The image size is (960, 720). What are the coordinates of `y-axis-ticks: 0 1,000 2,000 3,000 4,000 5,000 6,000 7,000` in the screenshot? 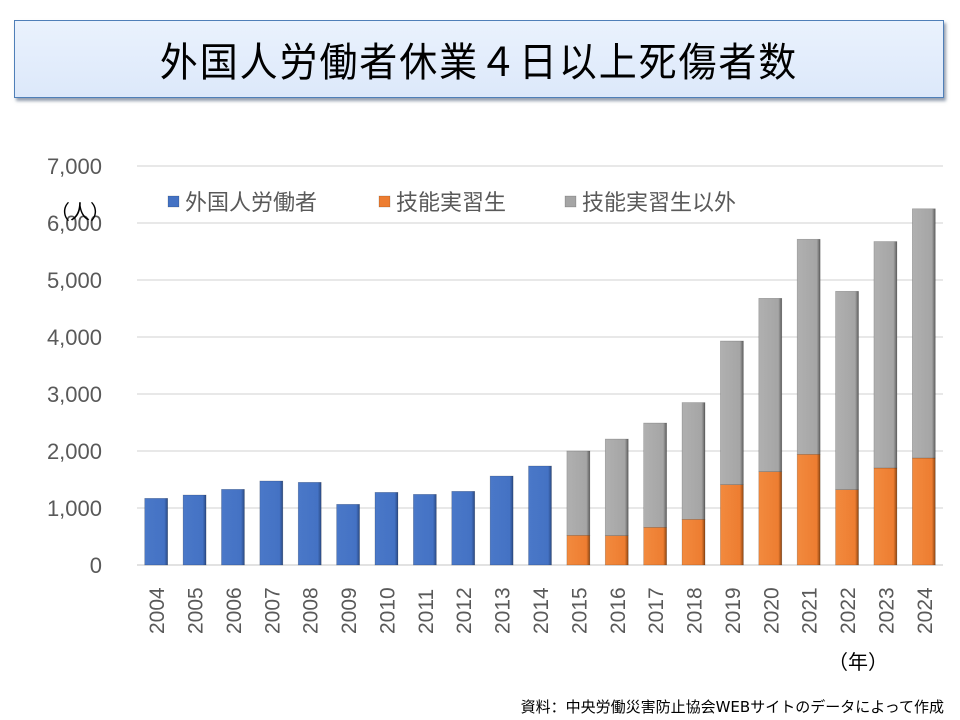 It's located at (74, 366).